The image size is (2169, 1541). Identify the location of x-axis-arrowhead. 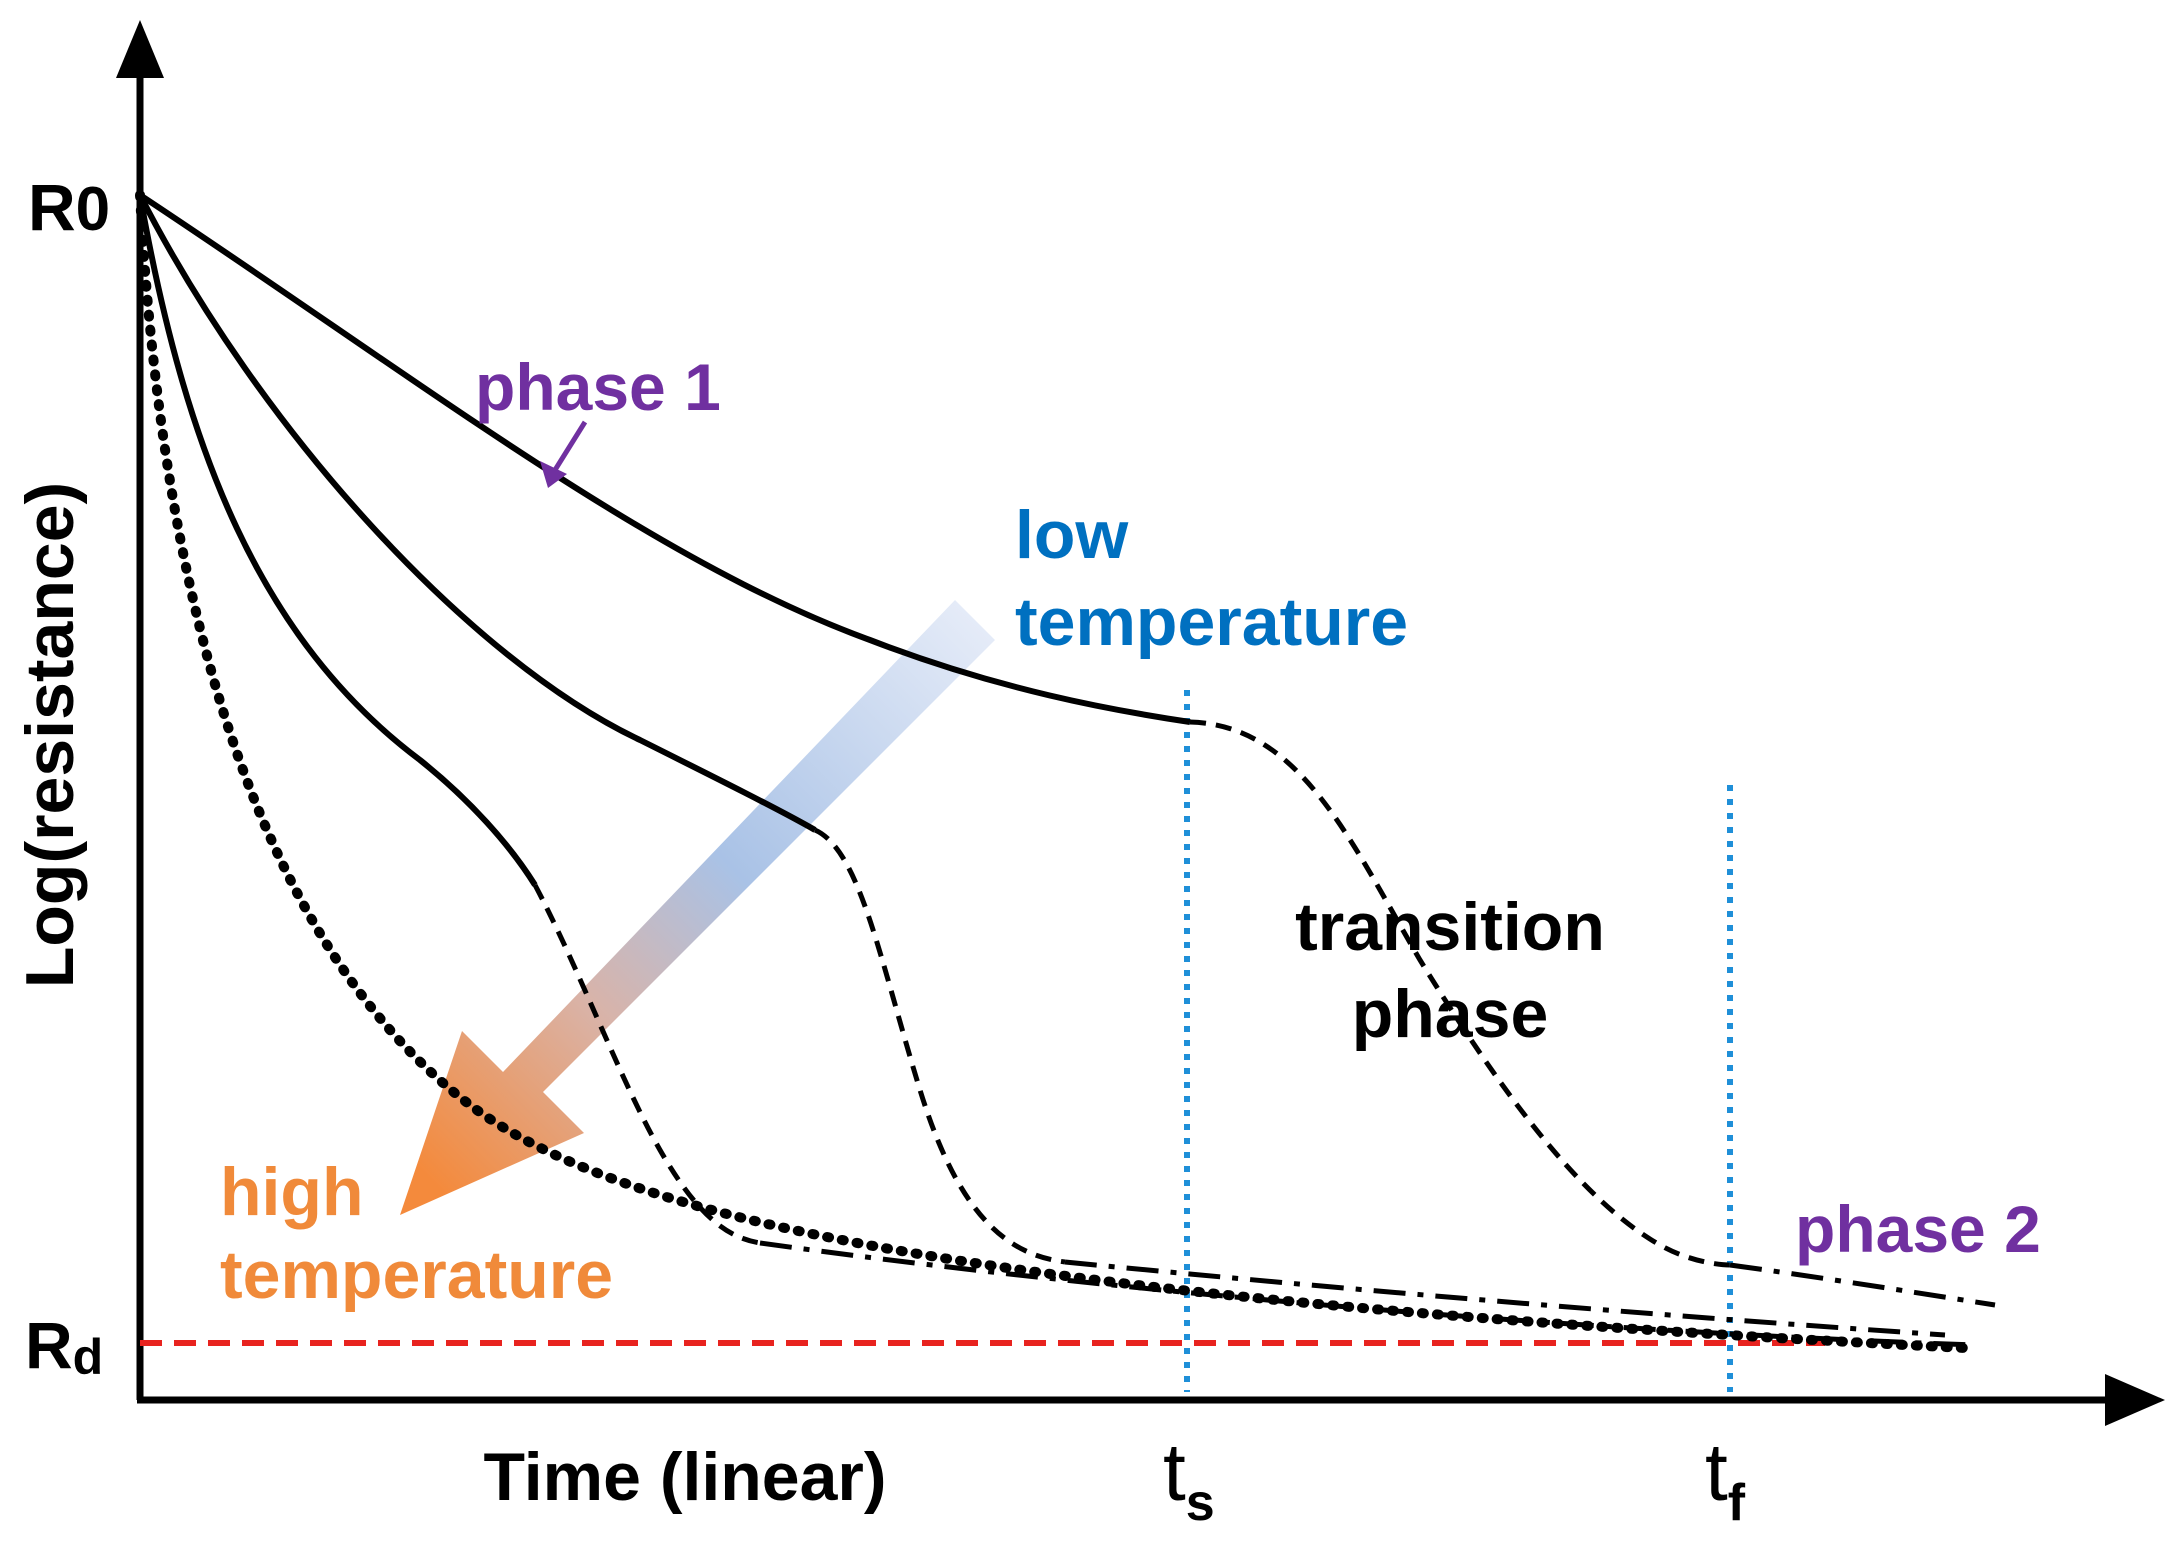
(2135, 1400).